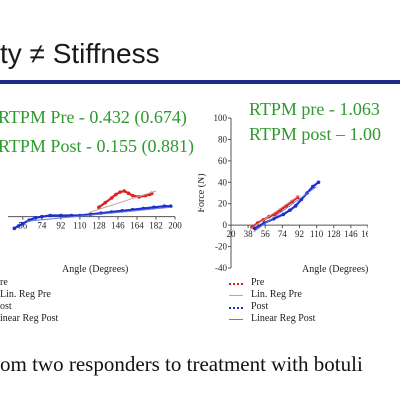  Describe the element at coordinates (202, 192) in the screenshot. I see `y-axis-label: Force (N)` at that location.